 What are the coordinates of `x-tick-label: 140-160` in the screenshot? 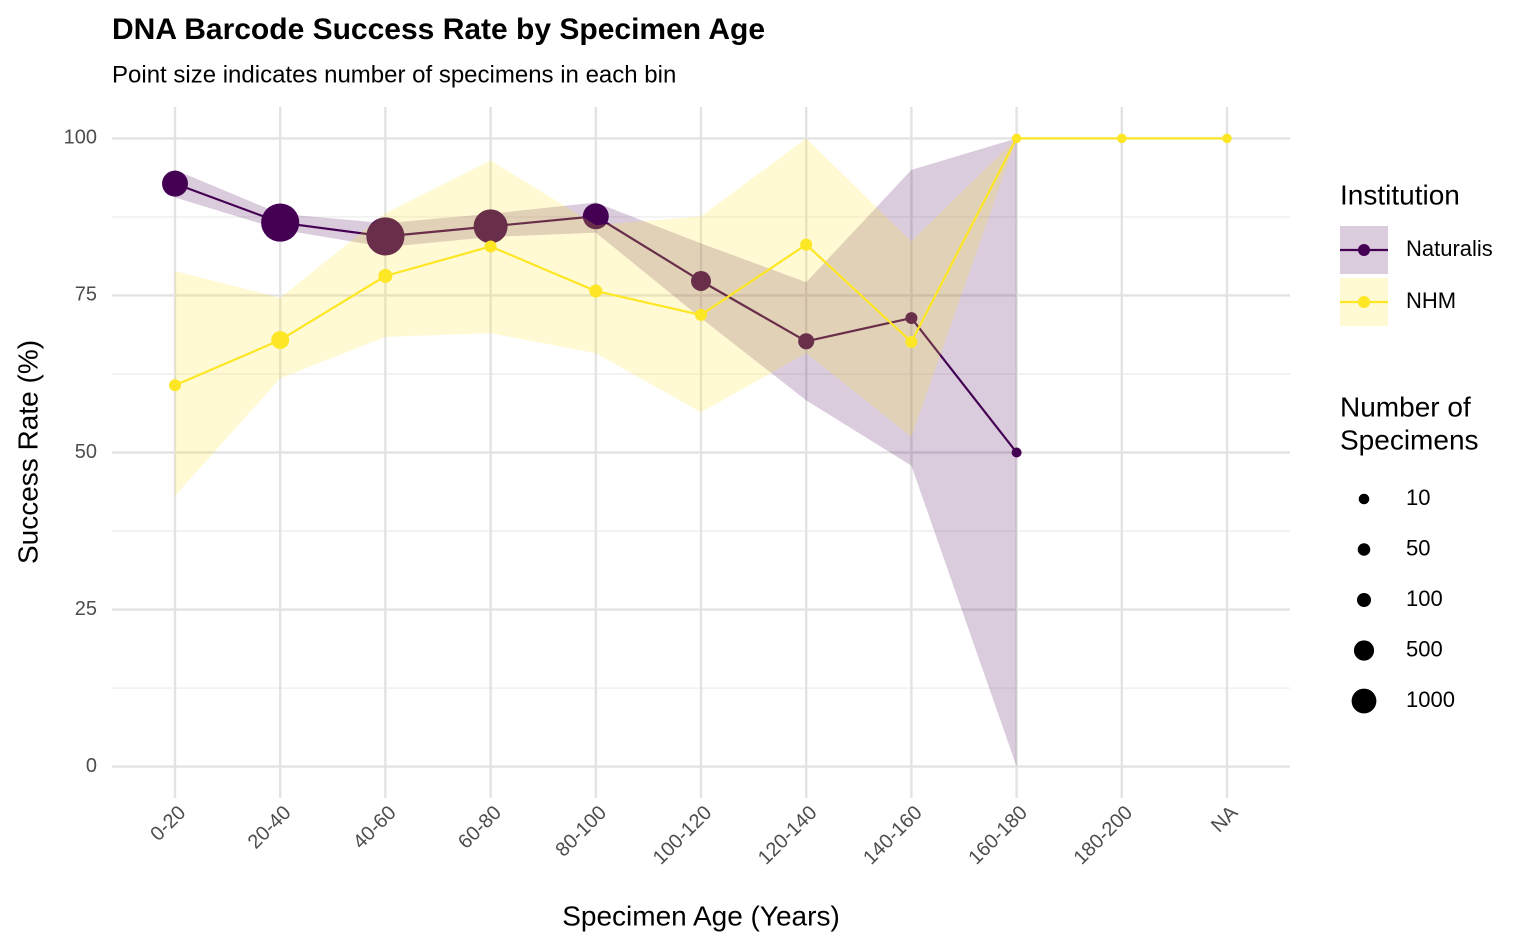 It's located at (892, 835).